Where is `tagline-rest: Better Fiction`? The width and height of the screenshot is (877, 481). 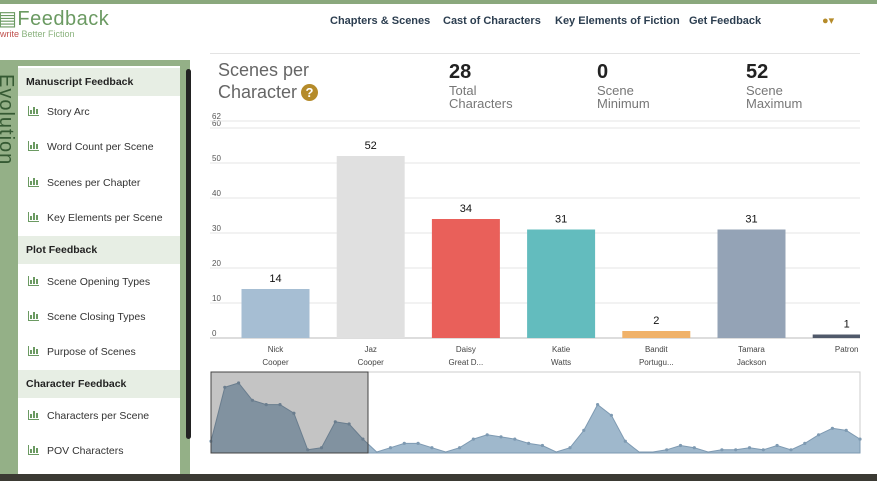
tagline-rest: Better Fiction is located at coordinates (48, 34).